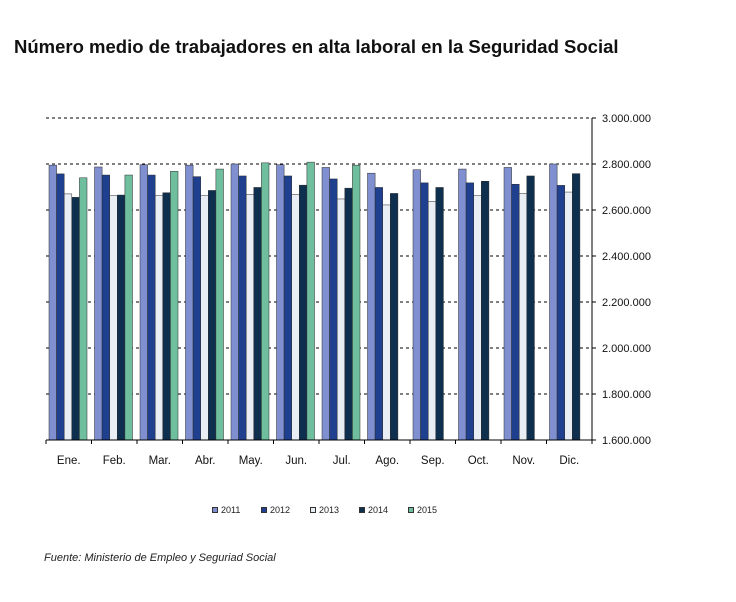 This screenshot has height=602, width=736. I want to click on legend-label: 2014, so click(378, 510).